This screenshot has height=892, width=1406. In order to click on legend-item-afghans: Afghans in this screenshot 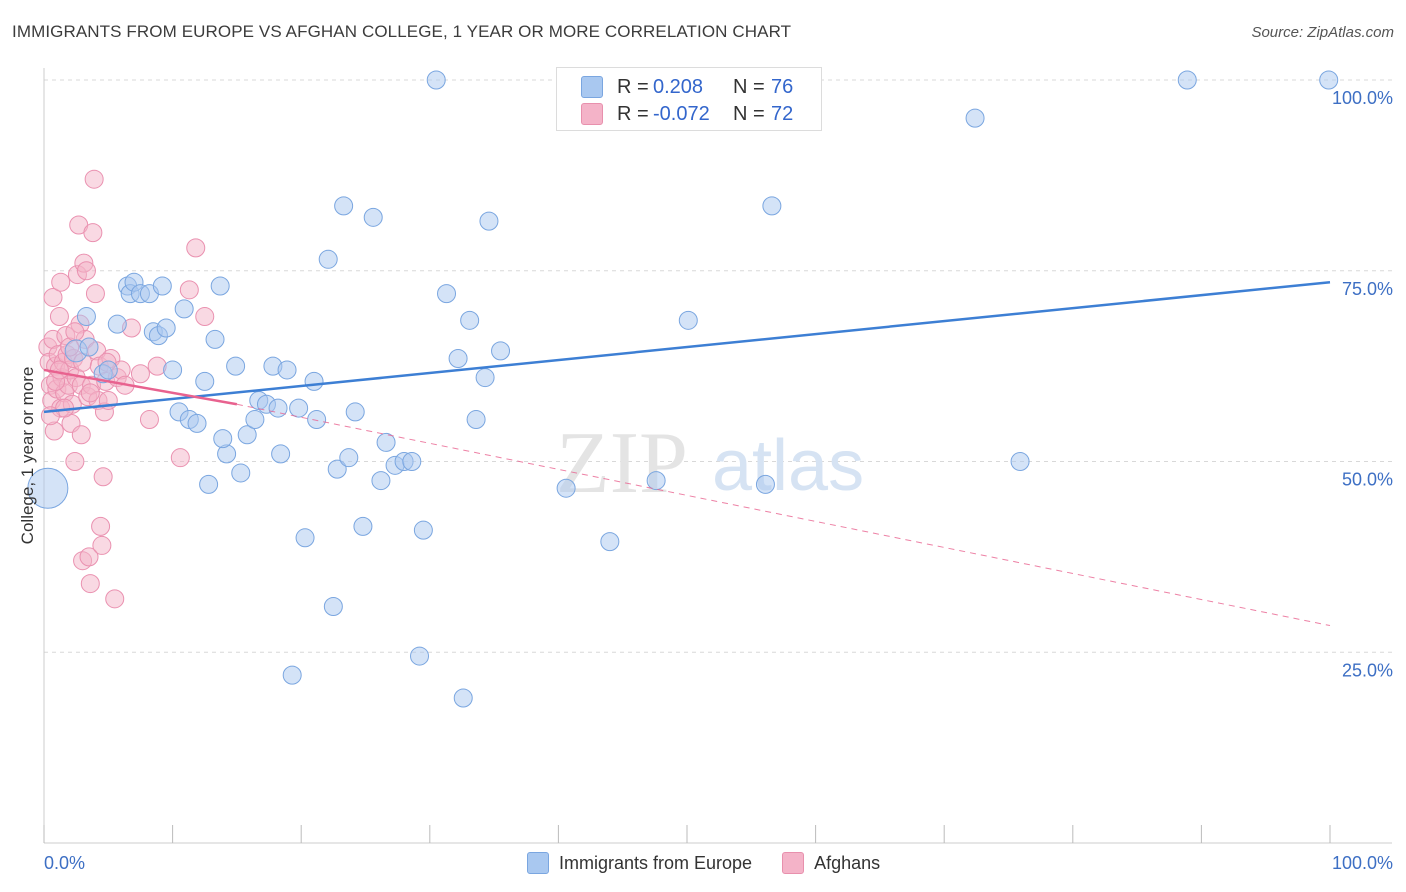, I will do `click(831, 863)`.